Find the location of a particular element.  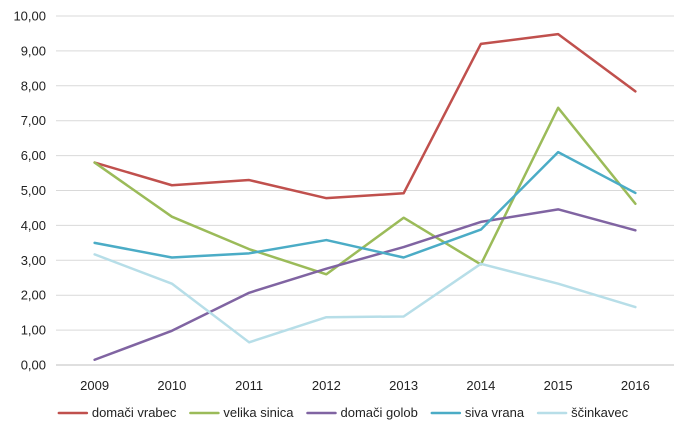

x-tick-label: 2014 is located at coordinates (480, 385).